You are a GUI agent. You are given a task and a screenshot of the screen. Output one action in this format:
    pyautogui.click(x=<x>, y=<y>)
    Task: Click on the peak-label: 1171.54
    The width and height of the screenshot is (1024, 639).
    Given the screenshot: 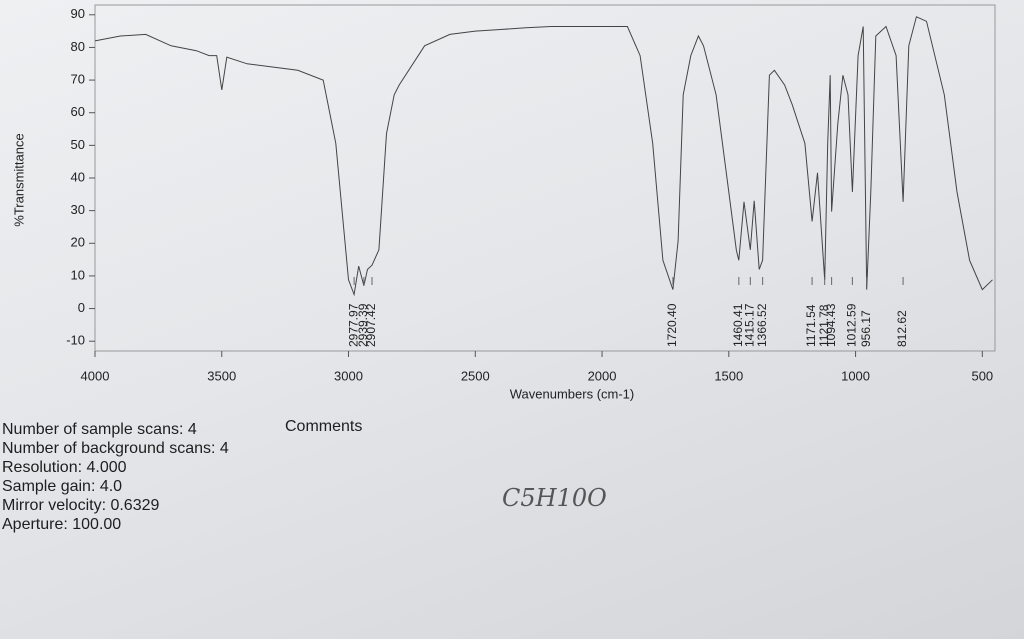 What is the action you would take?
    pyautogui.click(x=811, y=325)
    